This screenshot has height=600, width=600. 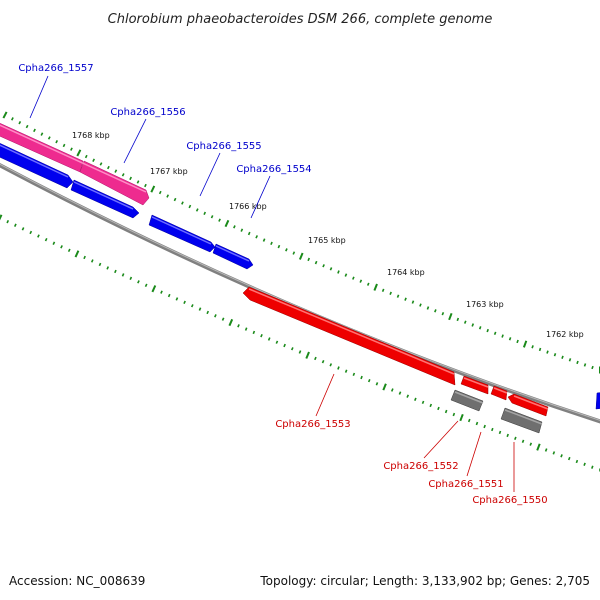 I want to click on kbp-label-1764: 1764 kbp, so click(x=406, y=272).